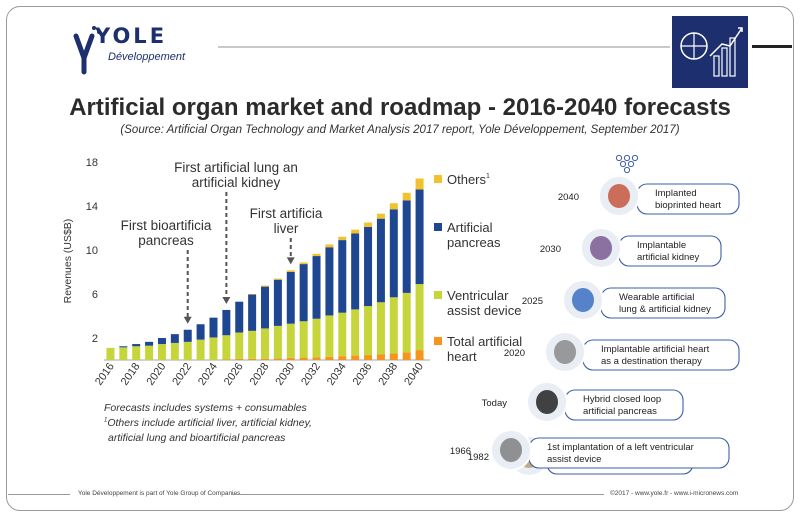  I want to click on milestone-label: Hybrid closed loop, so click(622, 399).